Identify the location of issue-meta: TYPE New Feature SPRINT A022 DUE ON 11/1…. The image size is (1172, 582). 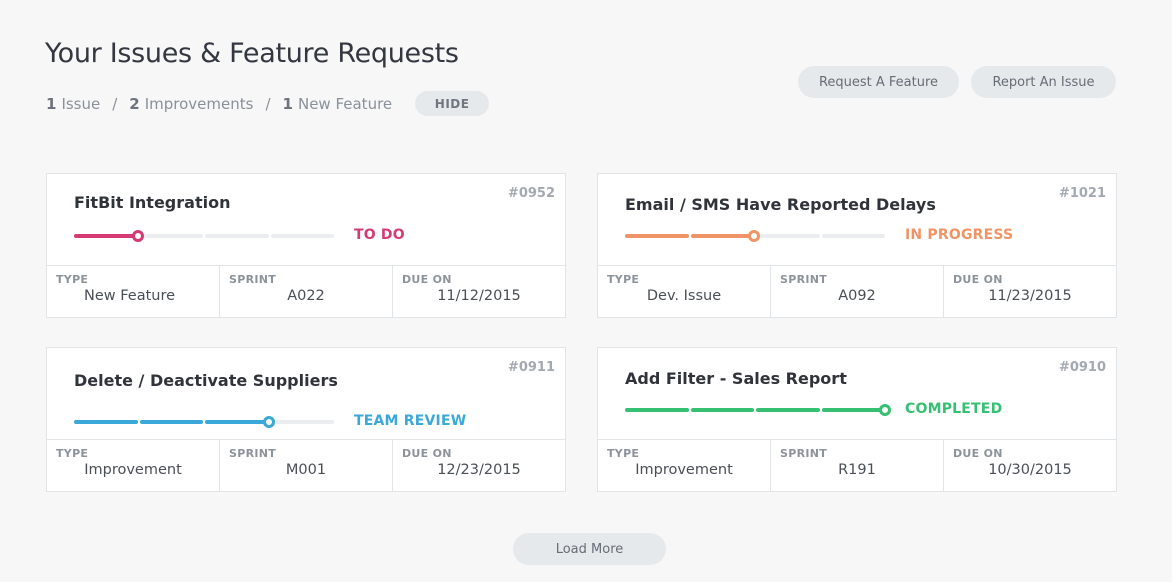
(306, 291).